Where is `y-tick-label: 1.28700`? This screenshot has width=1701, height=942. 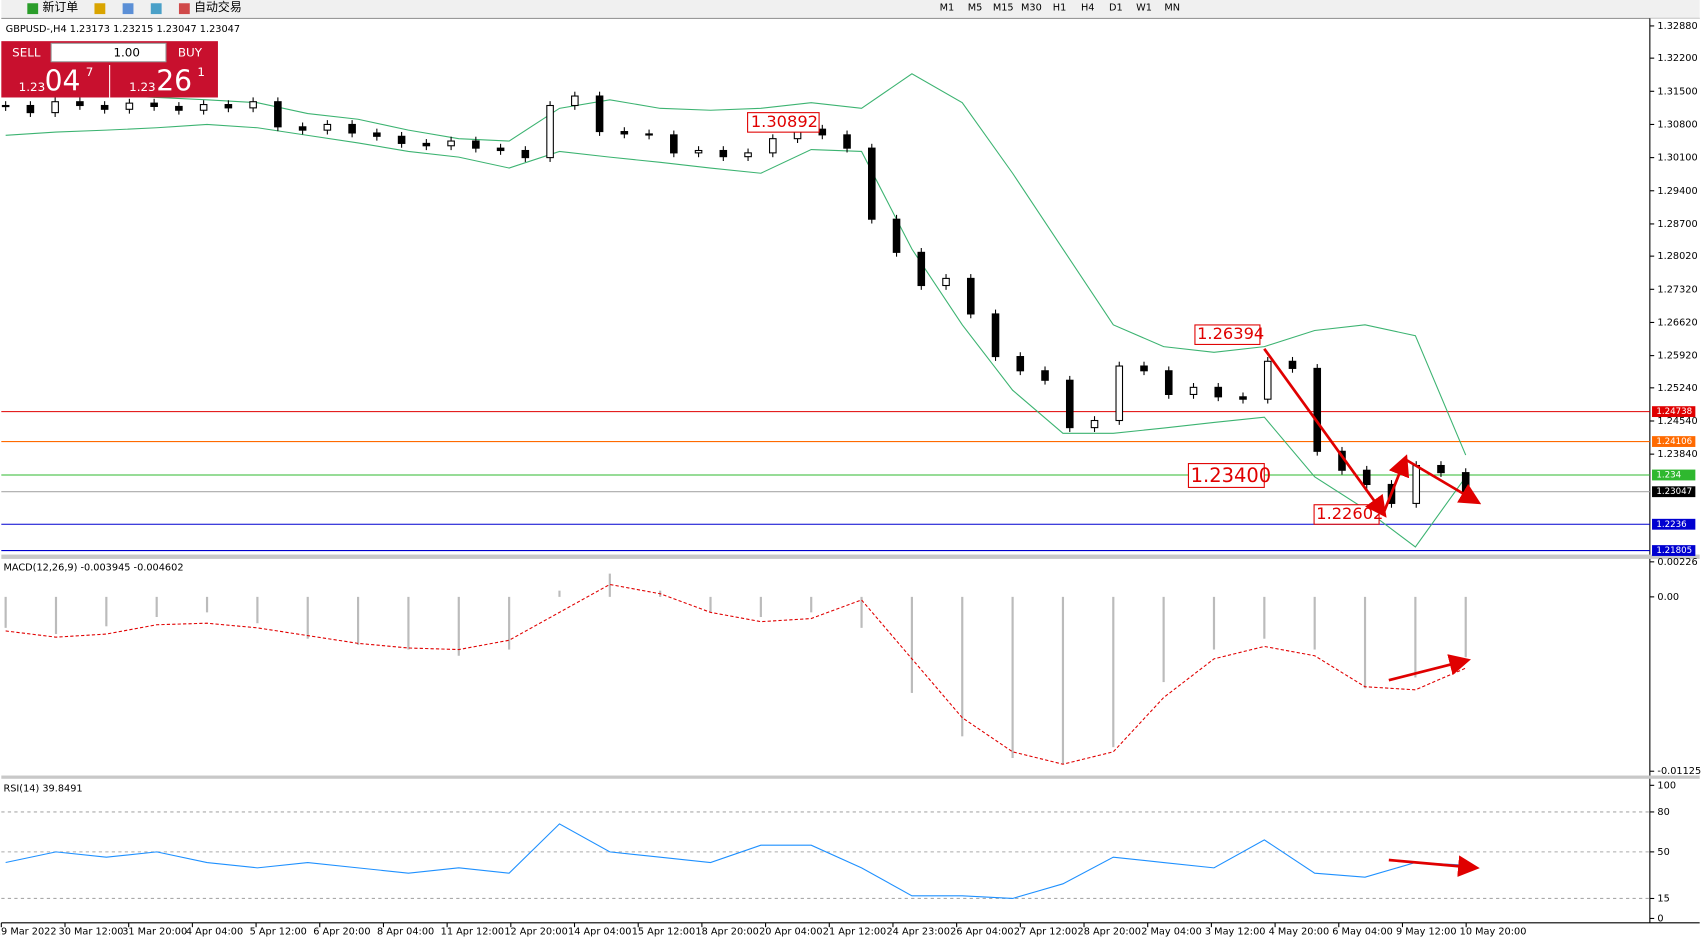 y-tick-label: 1.28700 is located at coordinates (1677, 224).